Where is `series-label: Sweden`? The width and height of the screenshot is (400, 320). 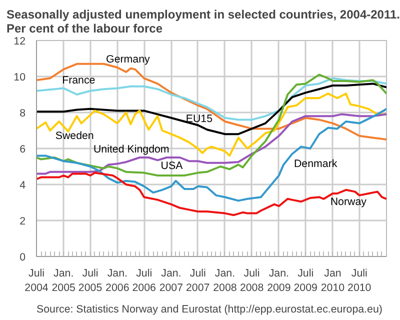 series-label: Sweden is located at coordinates (74, 136).